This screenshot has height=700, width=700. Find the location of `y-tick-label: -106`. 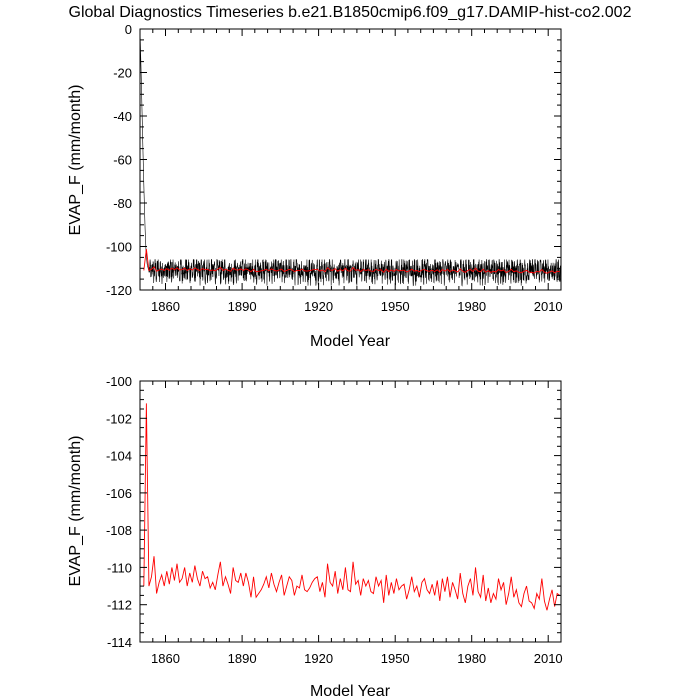

y-tick-label: -106 is located at coordinates (119, 493).